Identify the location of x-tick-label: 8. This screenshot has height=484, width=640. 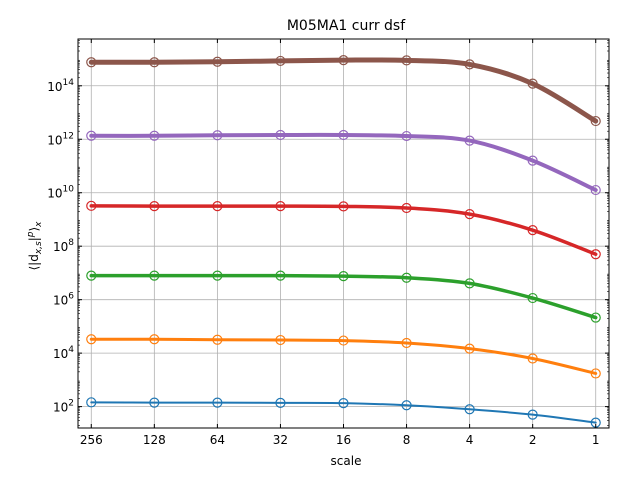
(407, 440).